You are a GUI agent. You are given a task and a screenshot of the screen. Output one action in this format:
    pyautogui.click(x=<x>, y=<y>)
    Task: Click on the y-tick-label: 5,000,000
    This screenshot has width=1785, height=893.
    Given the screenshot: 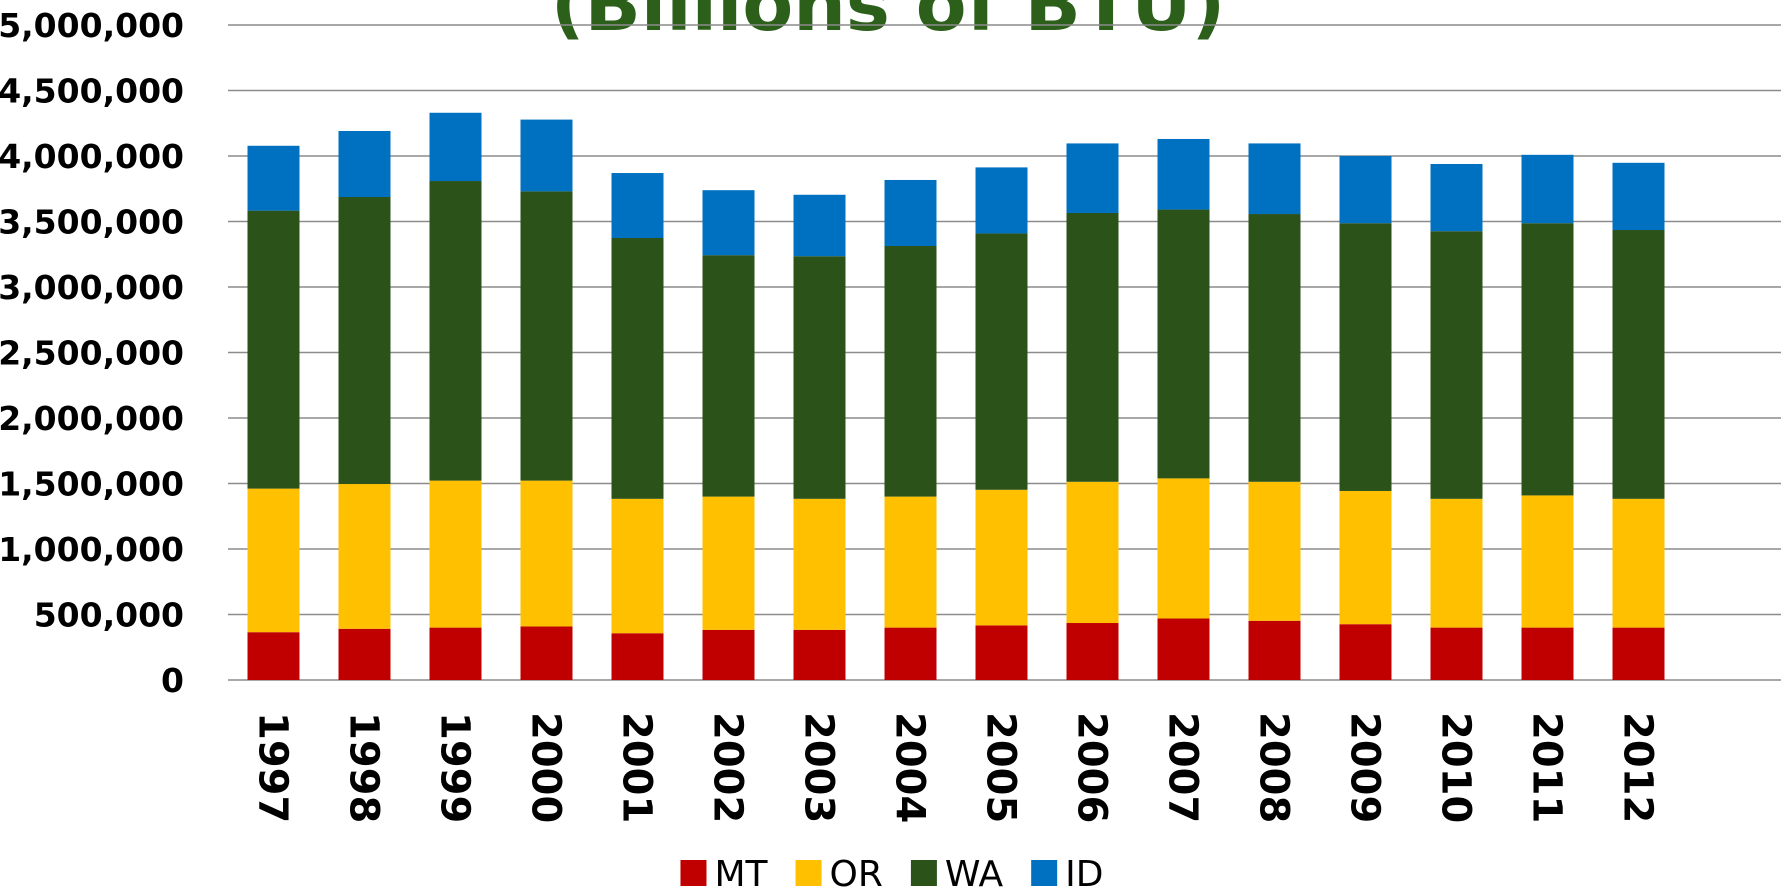 What is the action you would take?
    pyautogui.click(x=92, y=25)
    